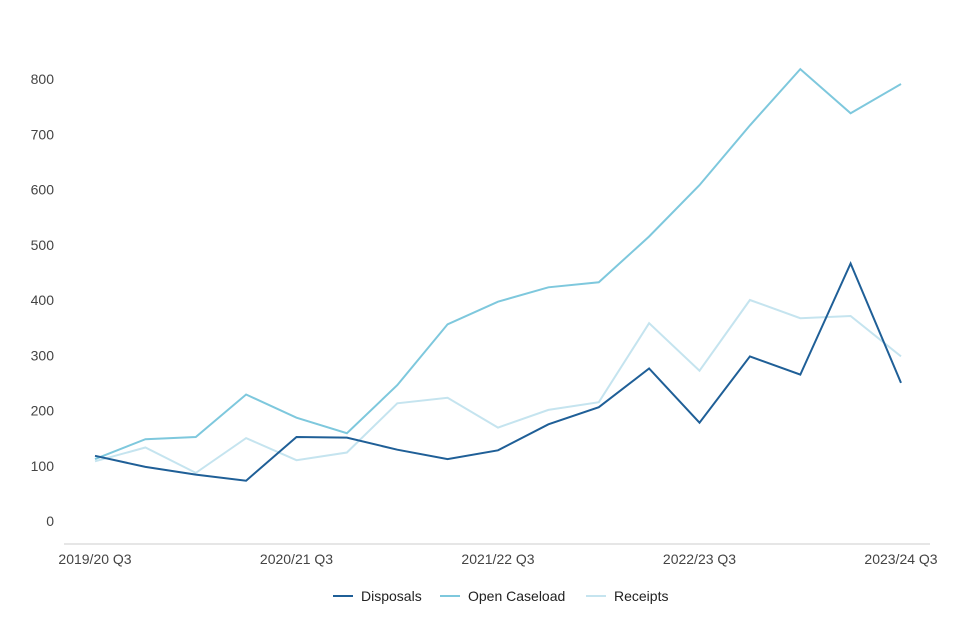 The width and height of the screenshot is (960, 640). I want to click on y-tick-label: 600, so click(43, 190).